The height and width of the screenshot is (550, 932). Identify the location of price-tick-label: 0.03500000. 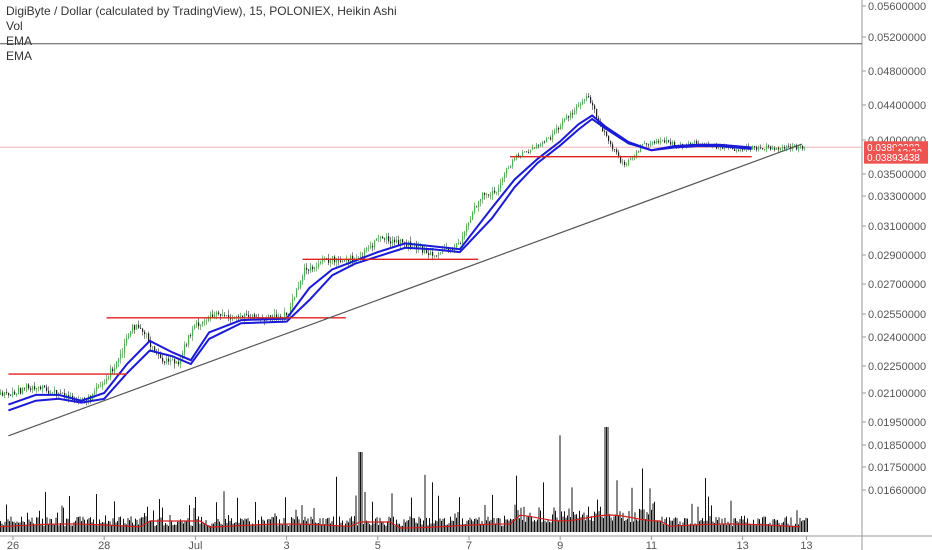
(897, 175).